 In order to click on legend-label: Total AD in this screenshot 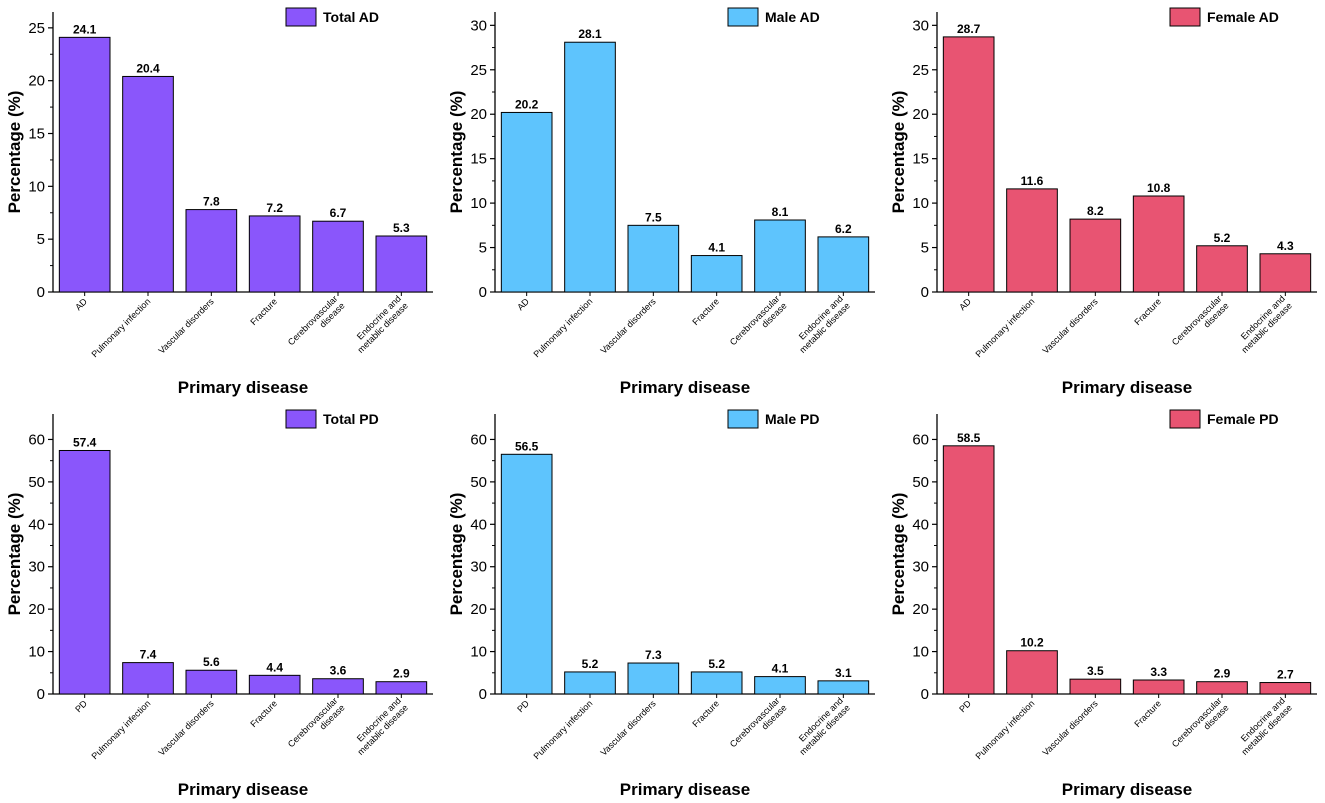, I will do `click(351, 17)`.